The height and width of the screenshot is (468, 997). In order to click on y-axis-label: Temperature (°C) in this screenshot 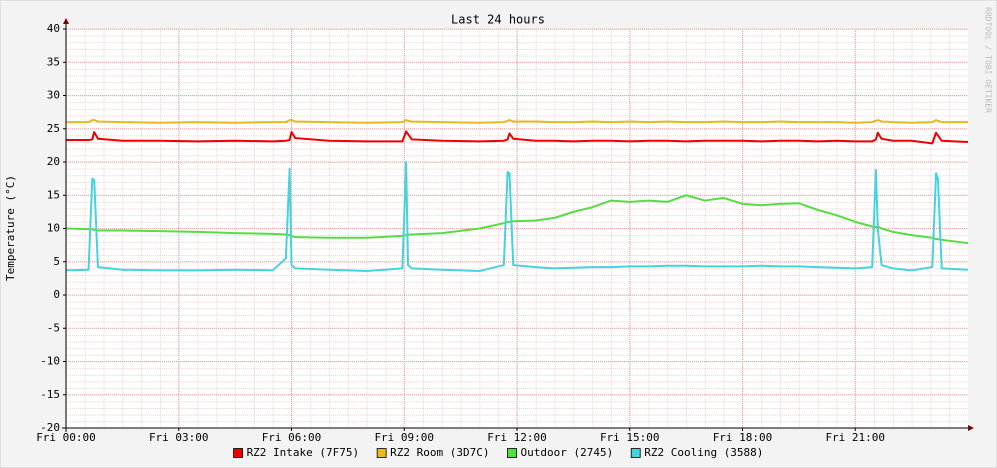, I will do `click(10, 228)`.